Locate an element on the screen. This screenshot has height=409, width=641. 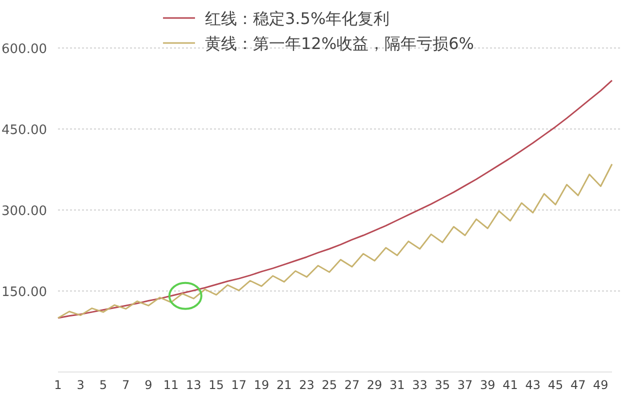
x-tick-label: 25 is located at coordinates (329, 385).